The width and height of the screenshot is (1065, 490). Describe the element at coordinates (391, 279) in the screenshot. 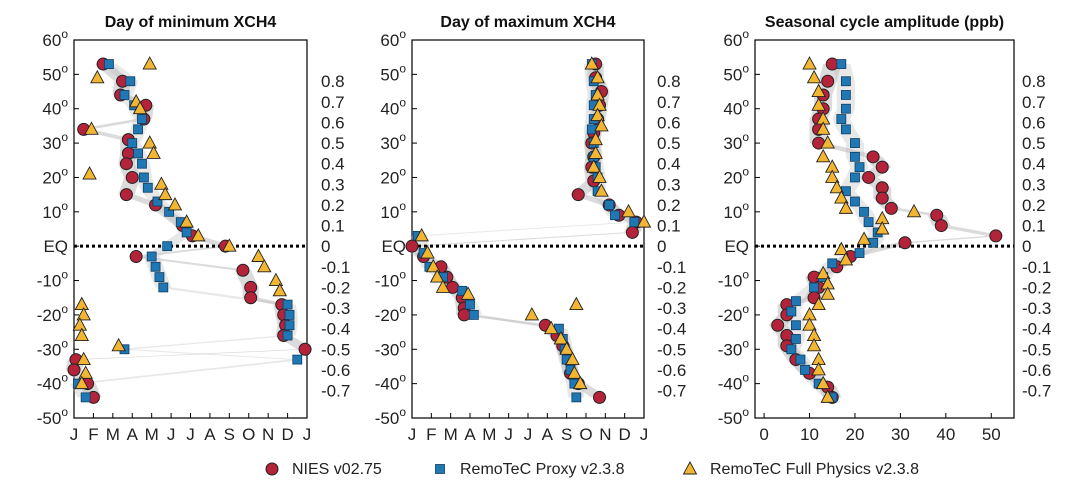

I see `y-tick-label: -10o` at that location.